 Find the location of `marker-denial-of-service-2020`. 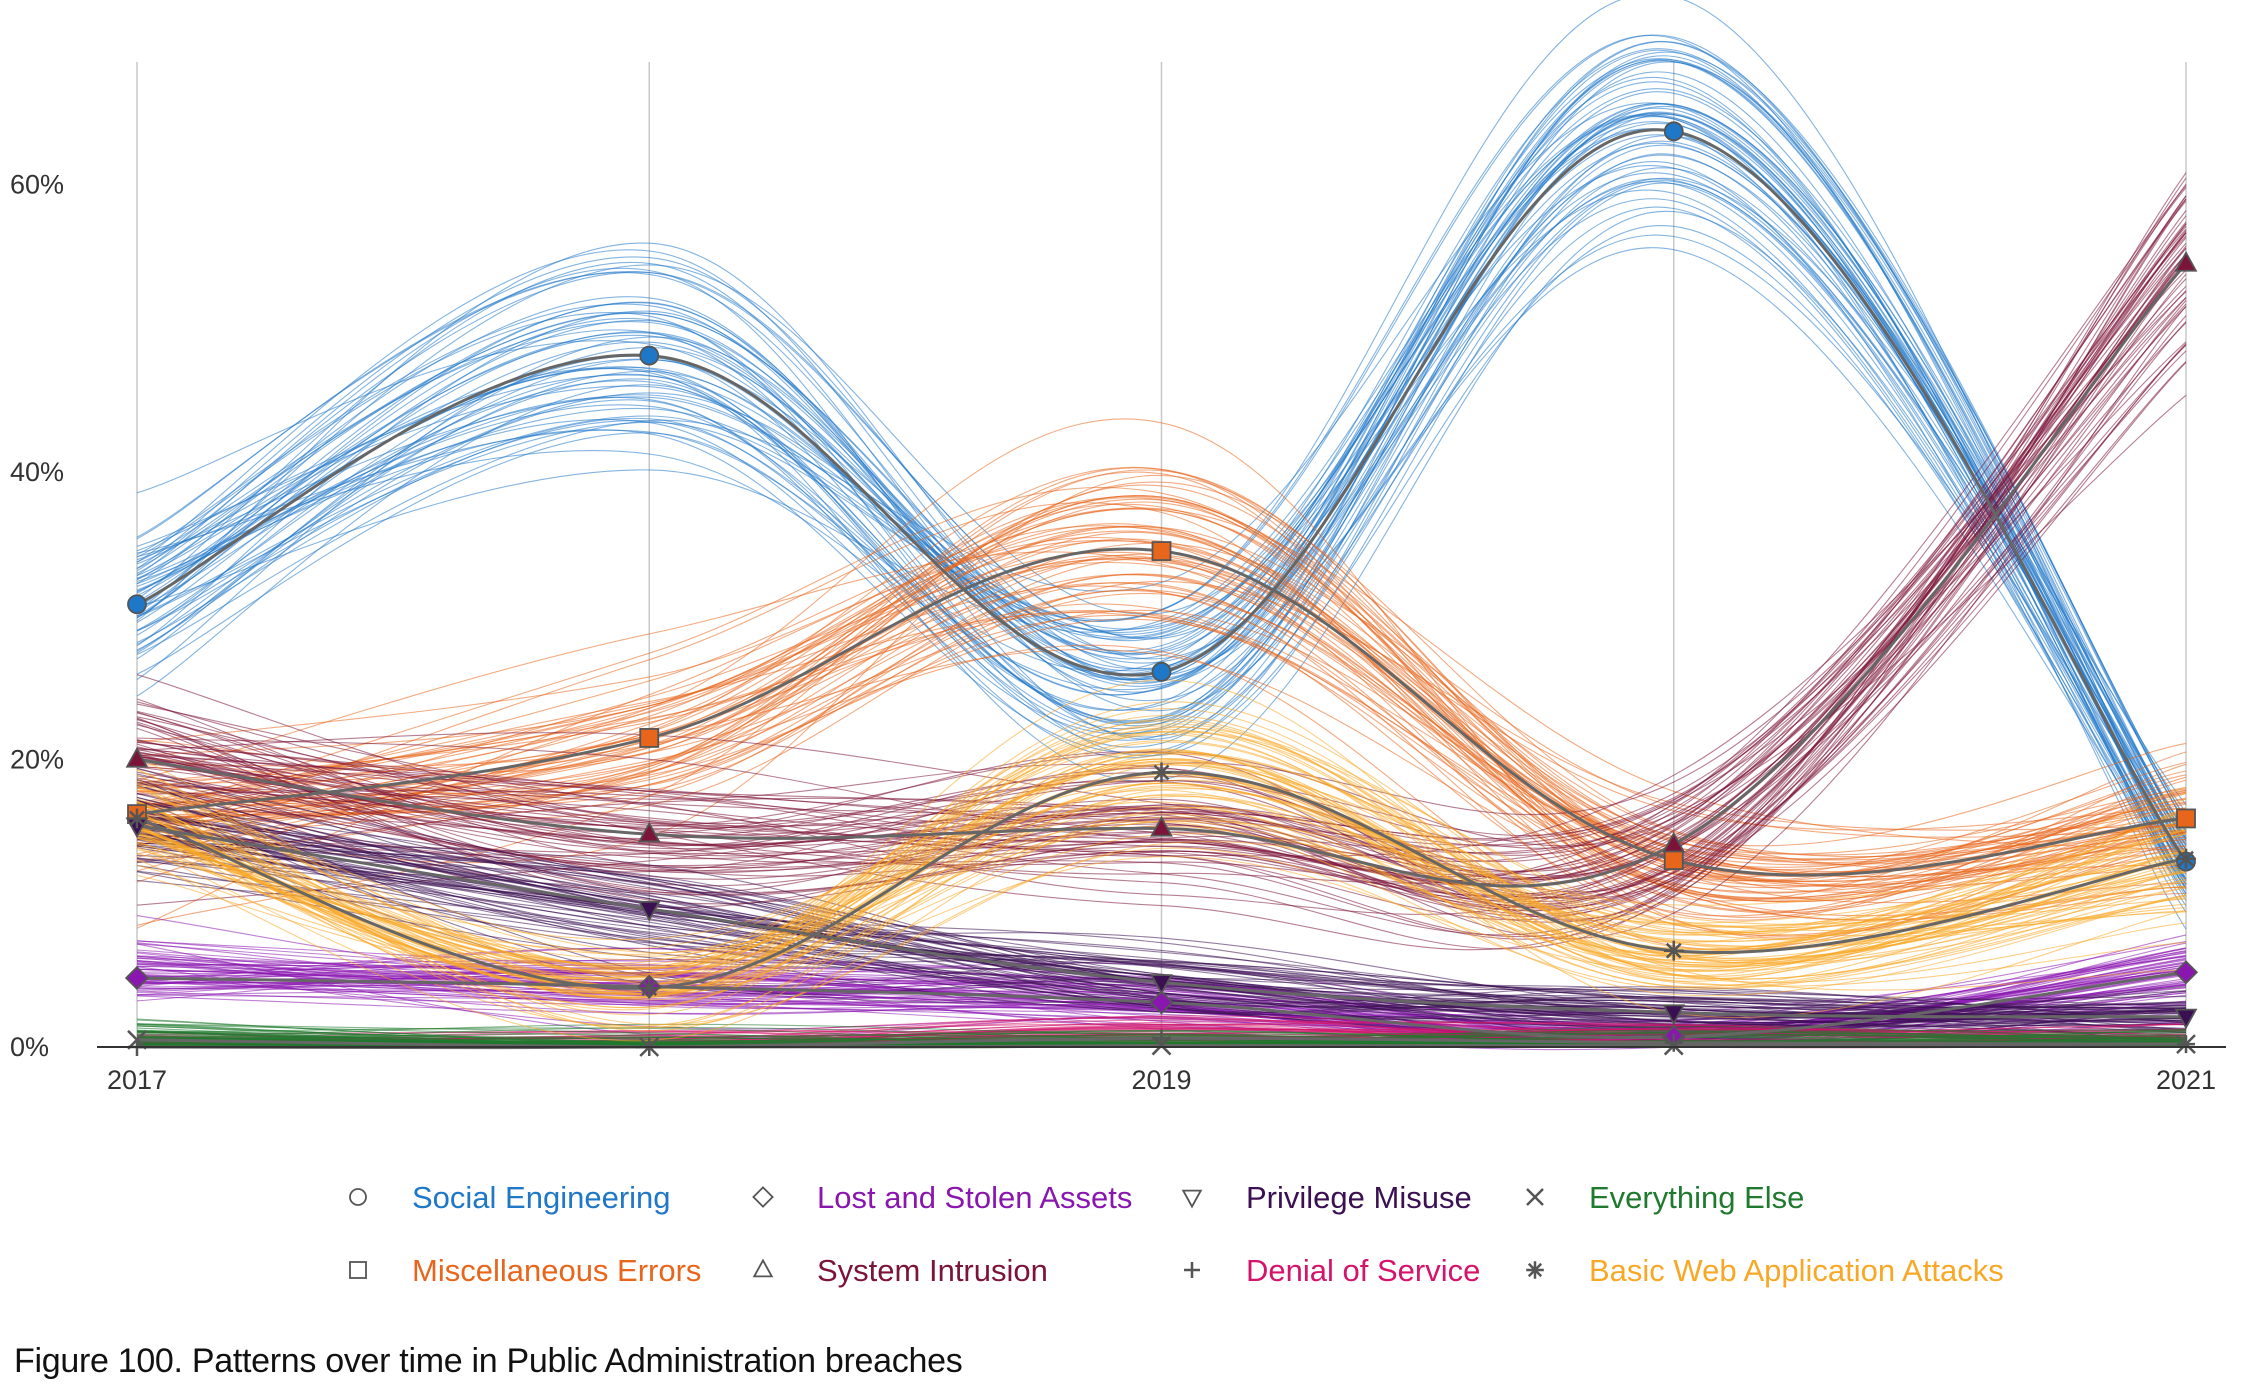

marker-denial-of-service-2020 is located at coordinates (1673, 1042).